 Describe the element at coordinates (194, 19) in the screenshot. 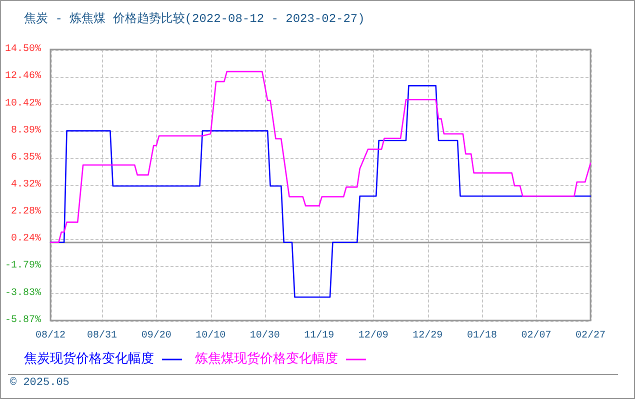

I see `chart-title: 焦炭 - 炼焦煤 价格趋势比较(2022-08-12 - 2023-02-27)` at that location.